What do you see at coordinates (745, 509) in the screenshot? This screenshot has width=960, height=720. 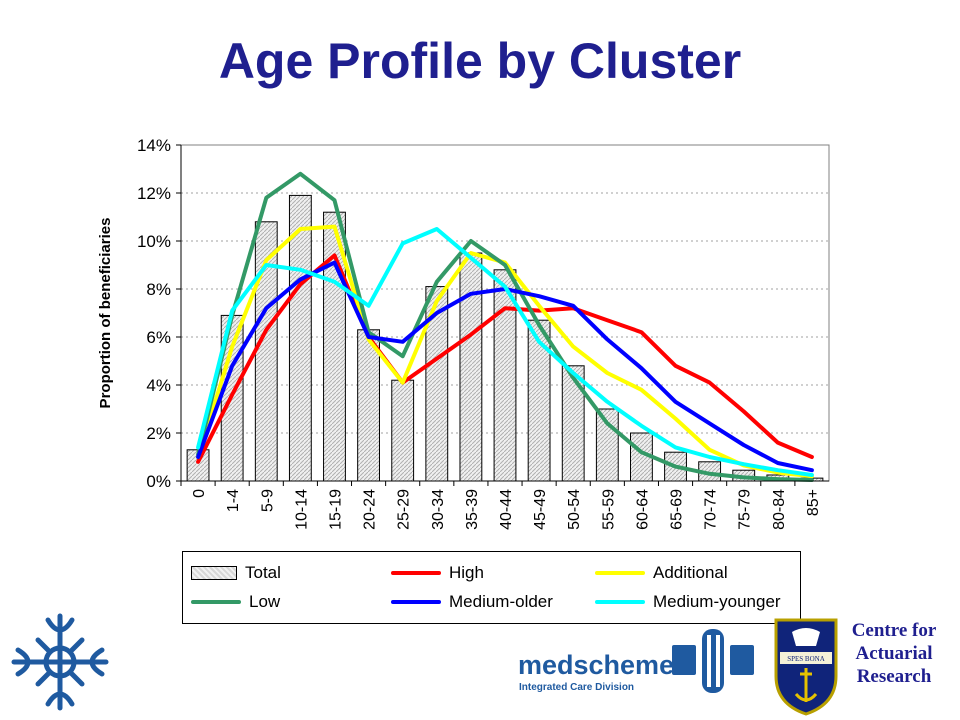 I see `x-tick-label: 75-79` at bounding box center [745, 509].